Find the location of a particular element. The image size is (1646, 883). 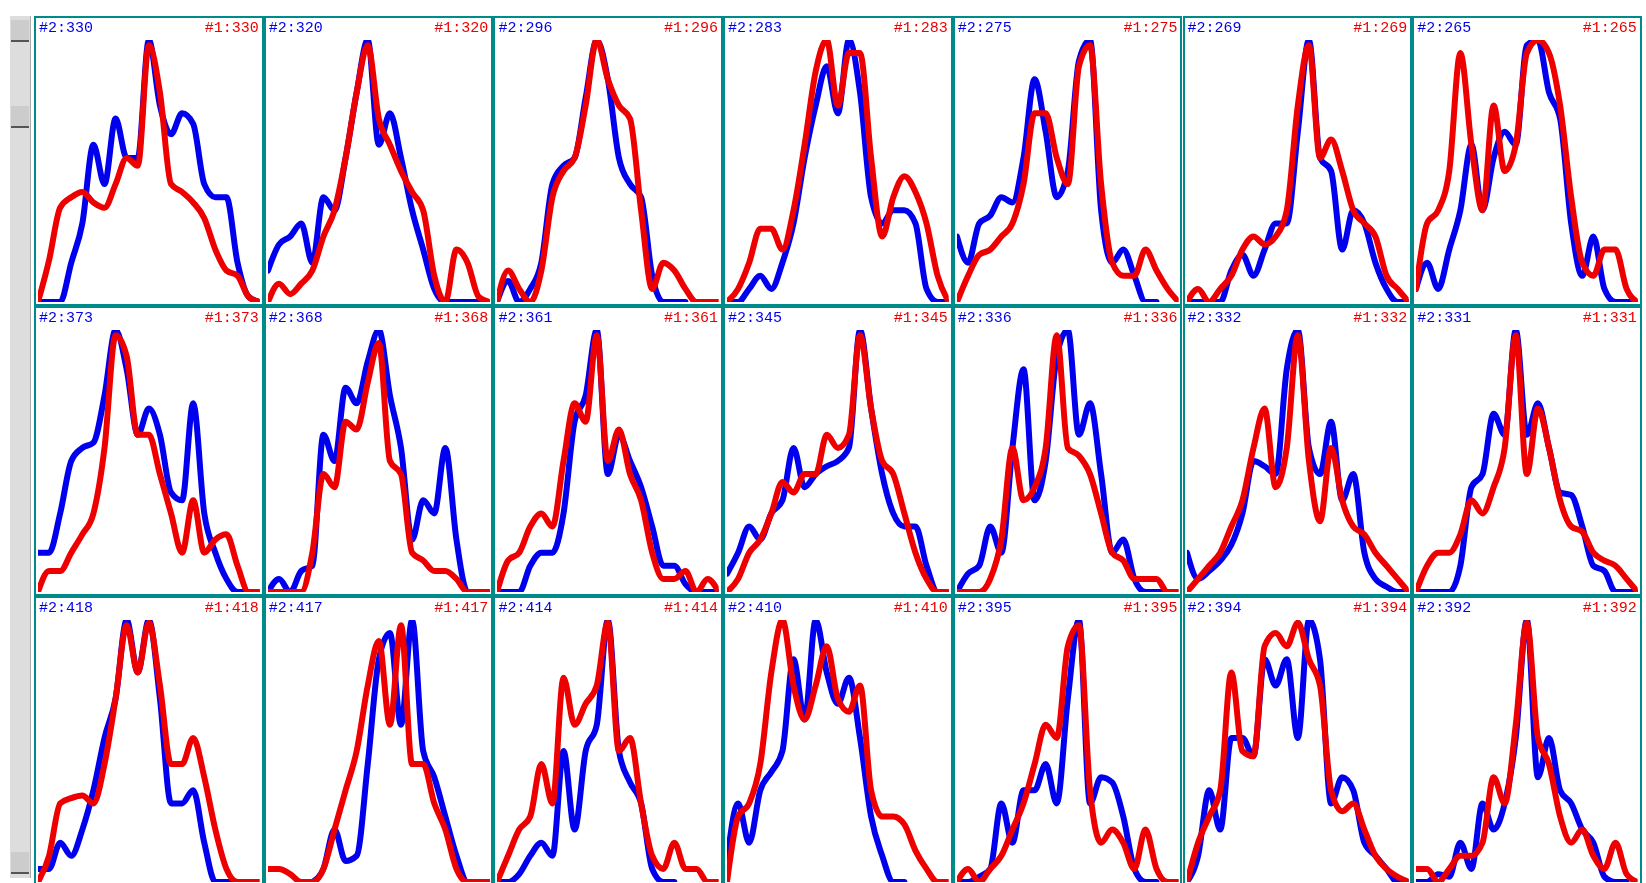

text: #2:330 is located at coordinates (66, 28).